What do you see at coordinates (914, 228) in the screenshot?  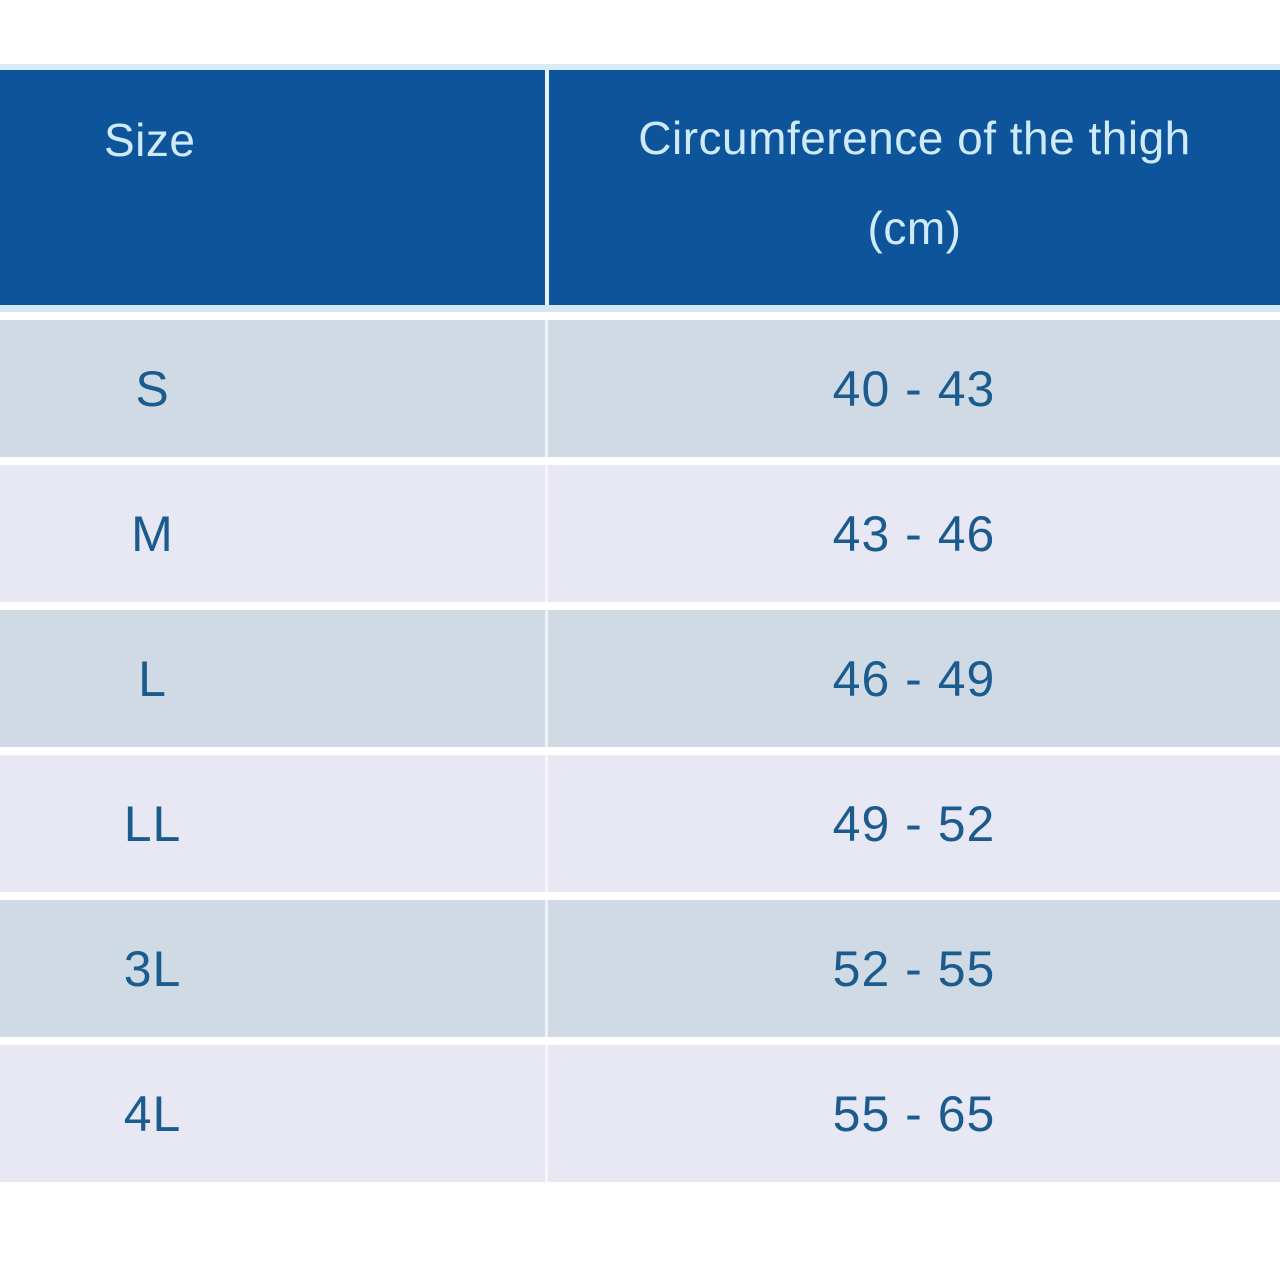 I see `circumference-header-unit: (cm)` at bounding box center [914, 228].